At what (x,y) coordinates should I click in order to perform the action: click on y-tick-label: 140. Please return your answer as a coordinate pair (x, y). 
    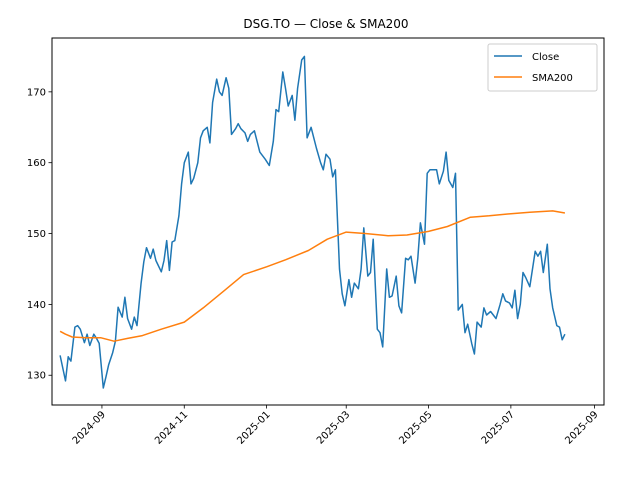
    Looking at the image, I should click on (36, 305).